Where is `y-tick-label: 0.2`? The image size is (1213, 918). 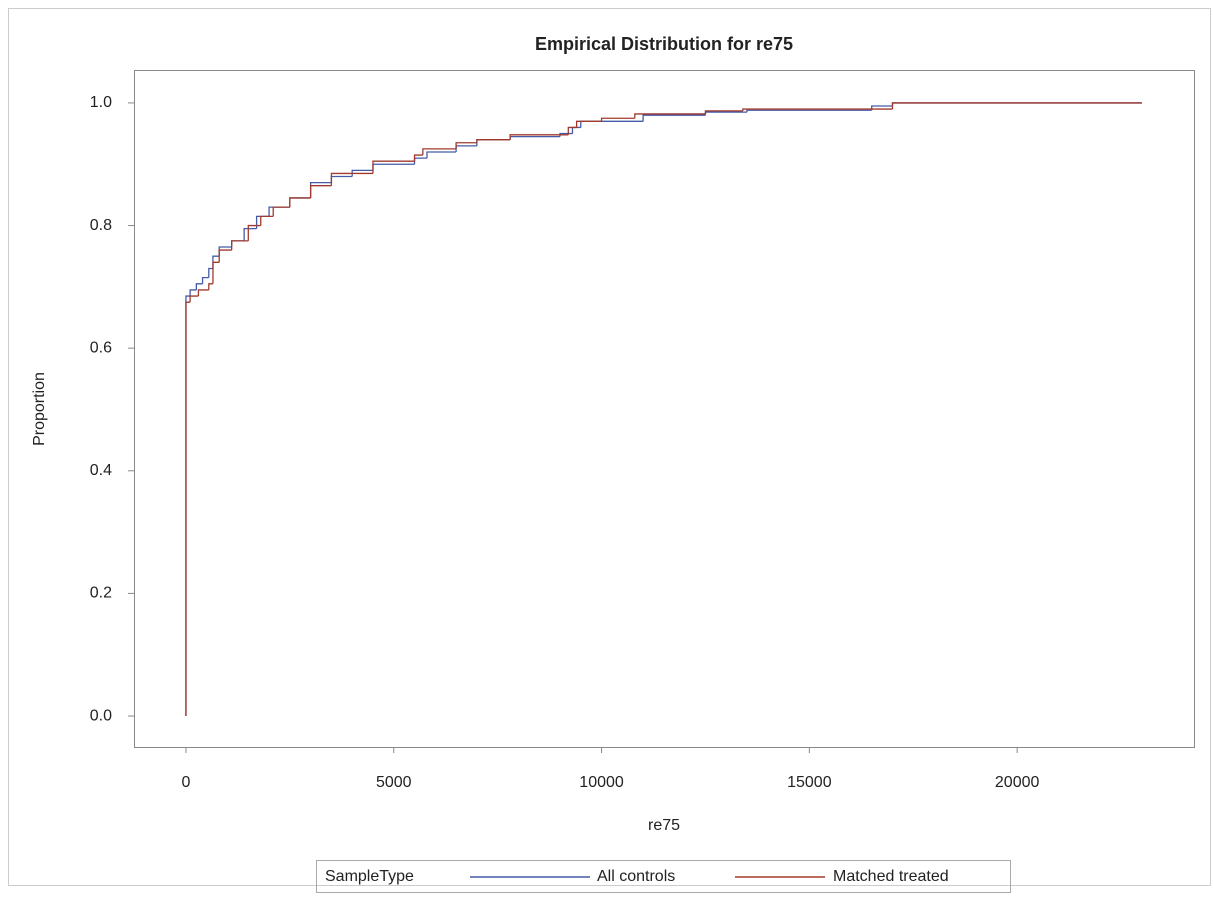 y-tick-label: 0.2 is located at coordinates (101, 593).